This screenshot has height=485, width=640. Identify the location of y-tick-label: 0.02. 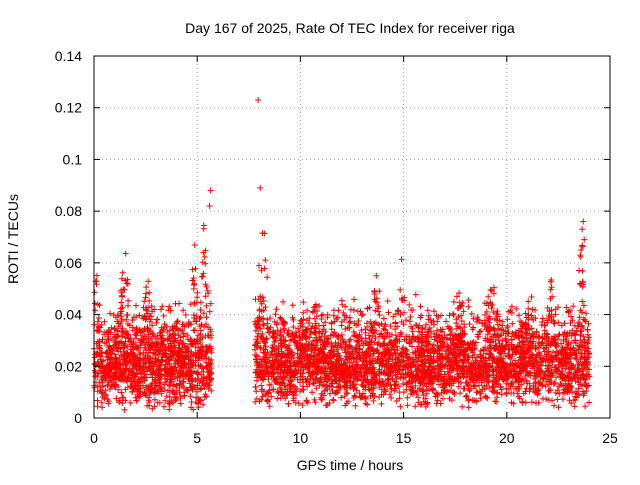
(68, 366).